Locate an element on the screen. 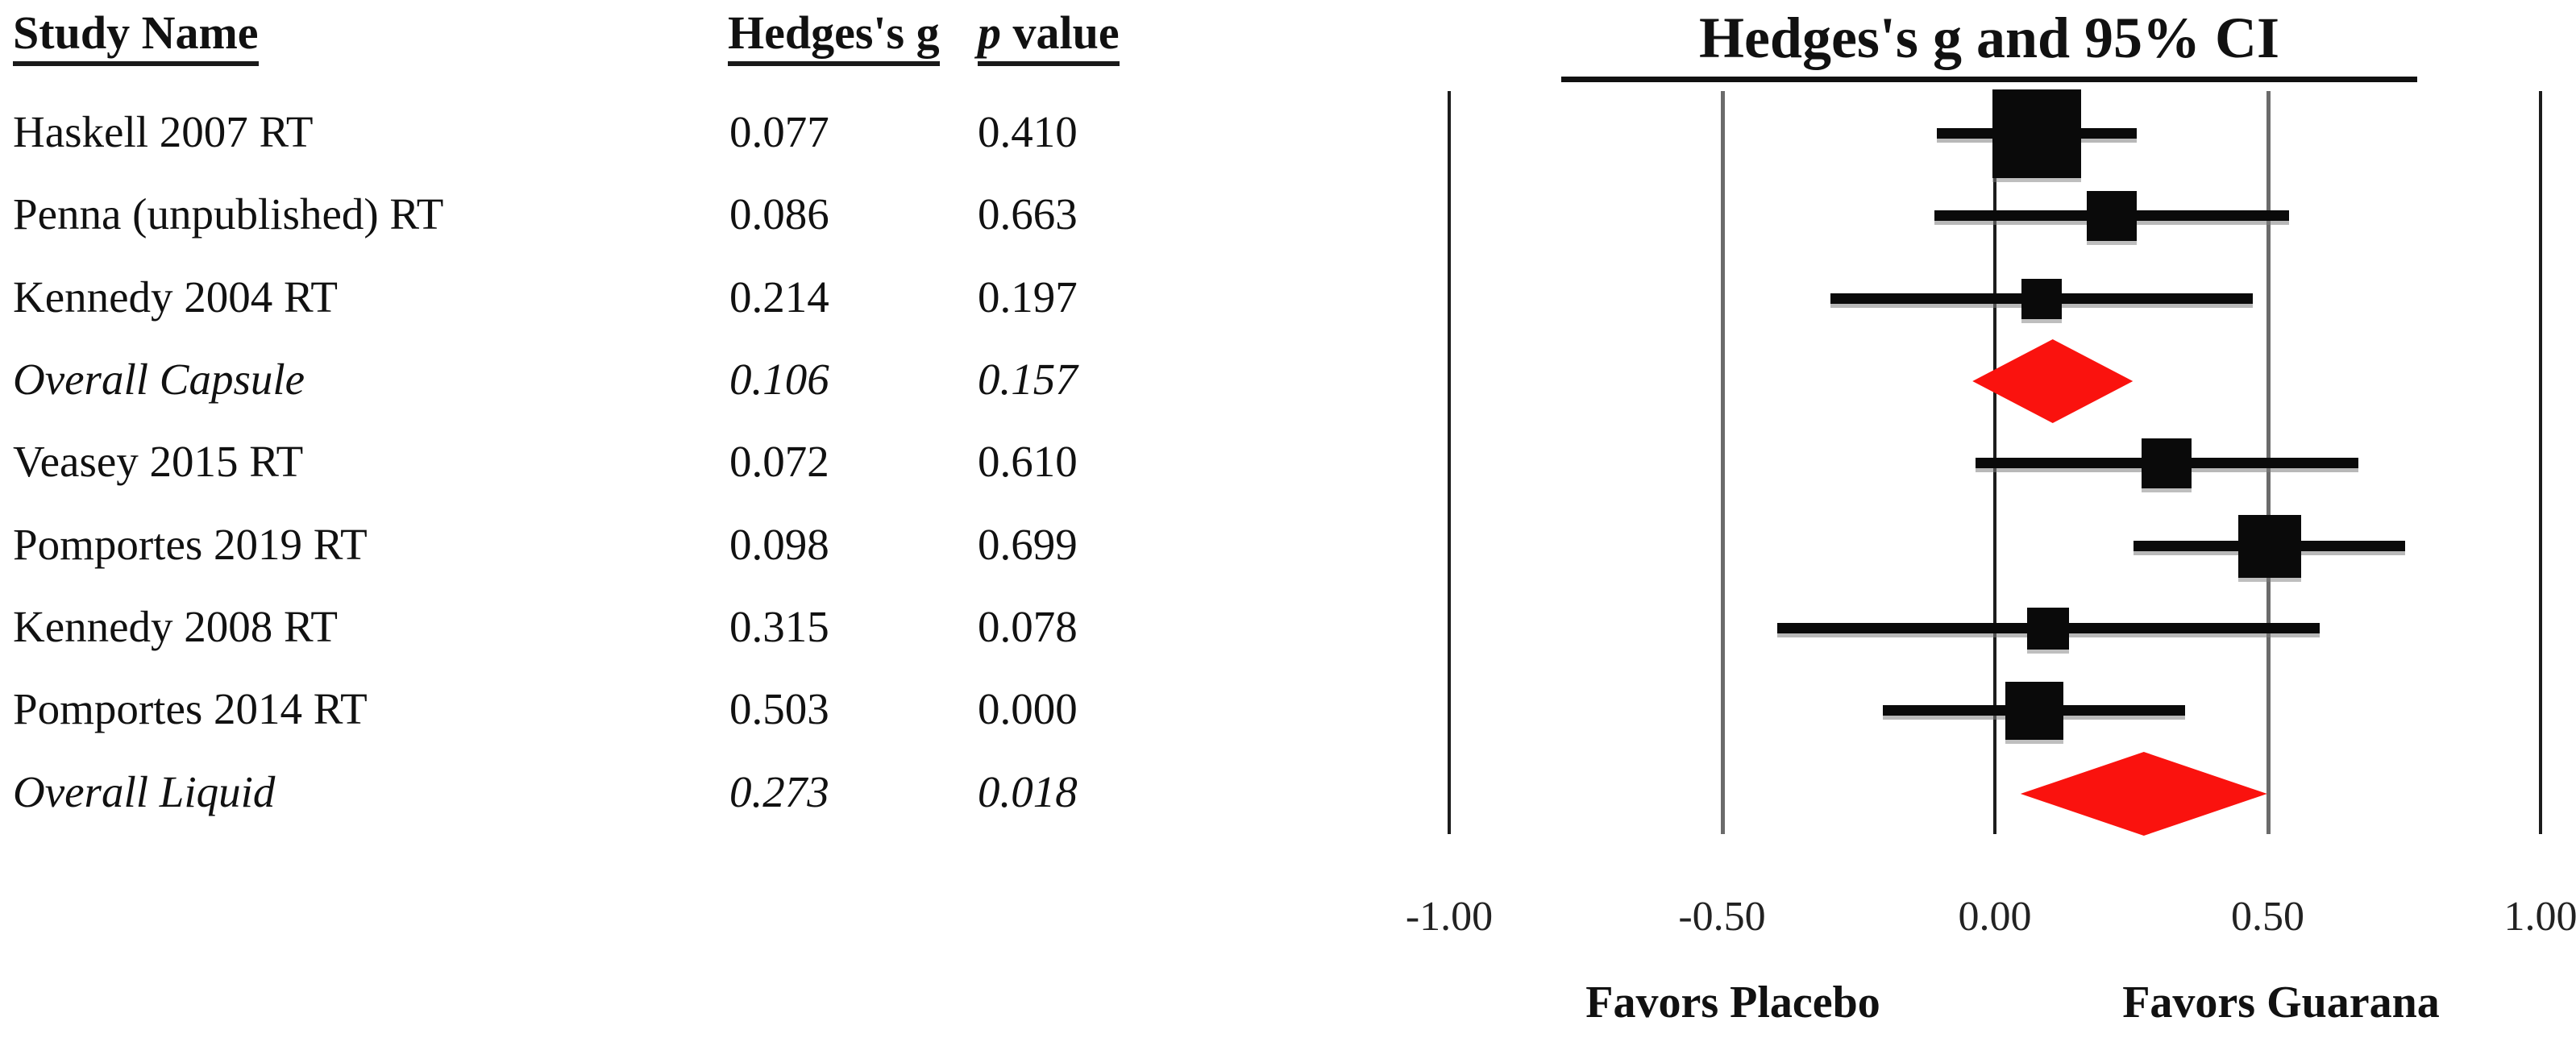 The height and width of the screenshot is (1042, 2576). forest-row-1-effect-square is located at coordinates (2037, 133).